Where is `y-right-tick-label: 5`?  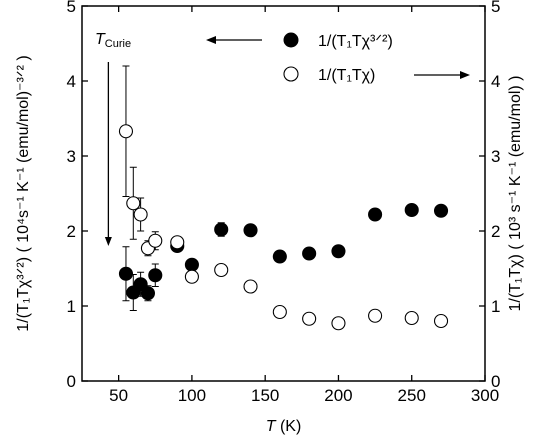 y-right-tick-label: 5 is located at coordinates (495, 8).